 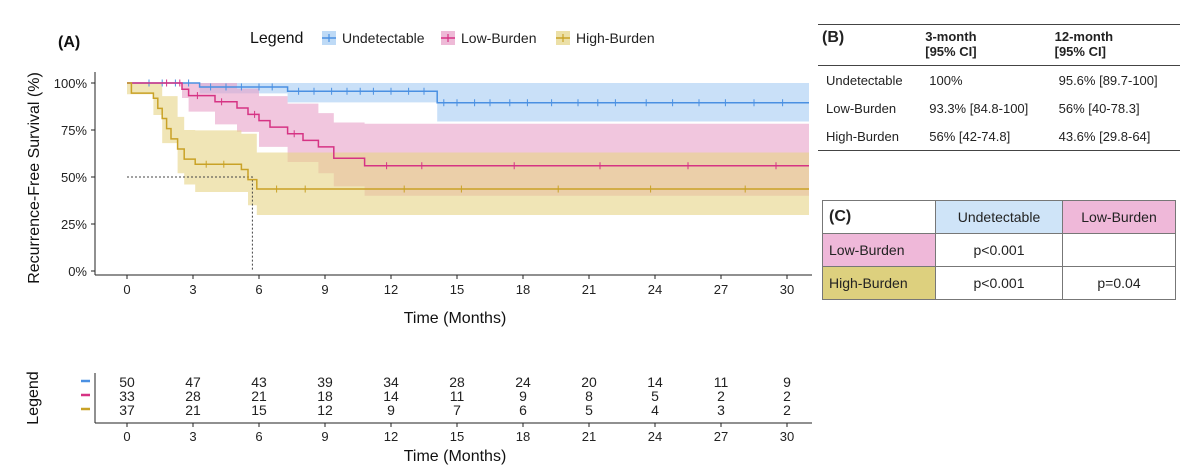 What do you see at coordinates (879, 250) in the screenshot?
I see `row-header-low-burden: Low-Burden` at bounding box center [879, 250].